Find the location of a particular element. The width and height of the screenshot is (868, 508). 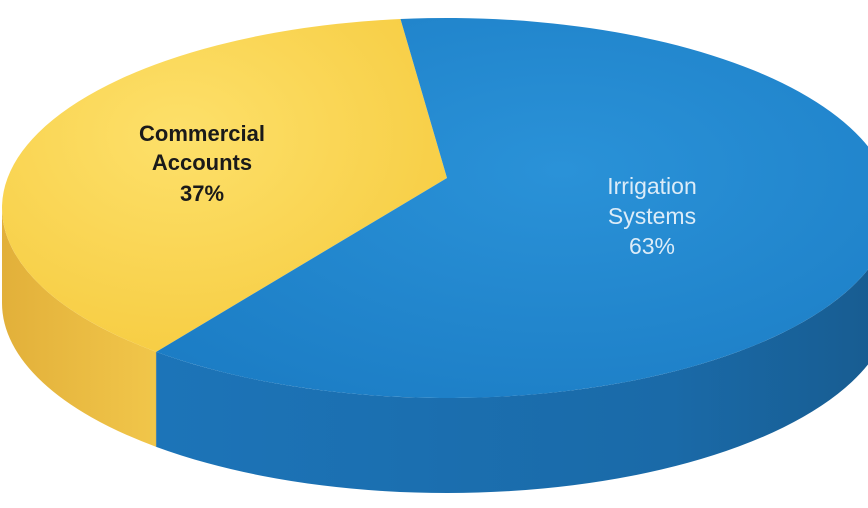

slice-label-commercial: Commercial Accounts 37% is located at coordinates (202, 163).